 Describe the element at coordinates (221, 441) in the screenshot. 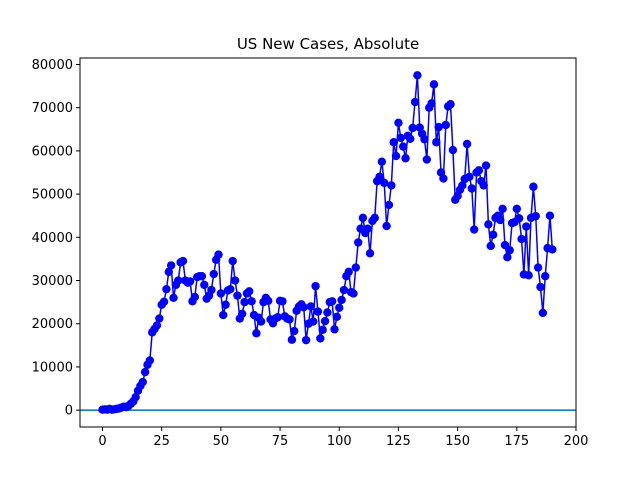

I see `x-tick-label: 50` at that location.